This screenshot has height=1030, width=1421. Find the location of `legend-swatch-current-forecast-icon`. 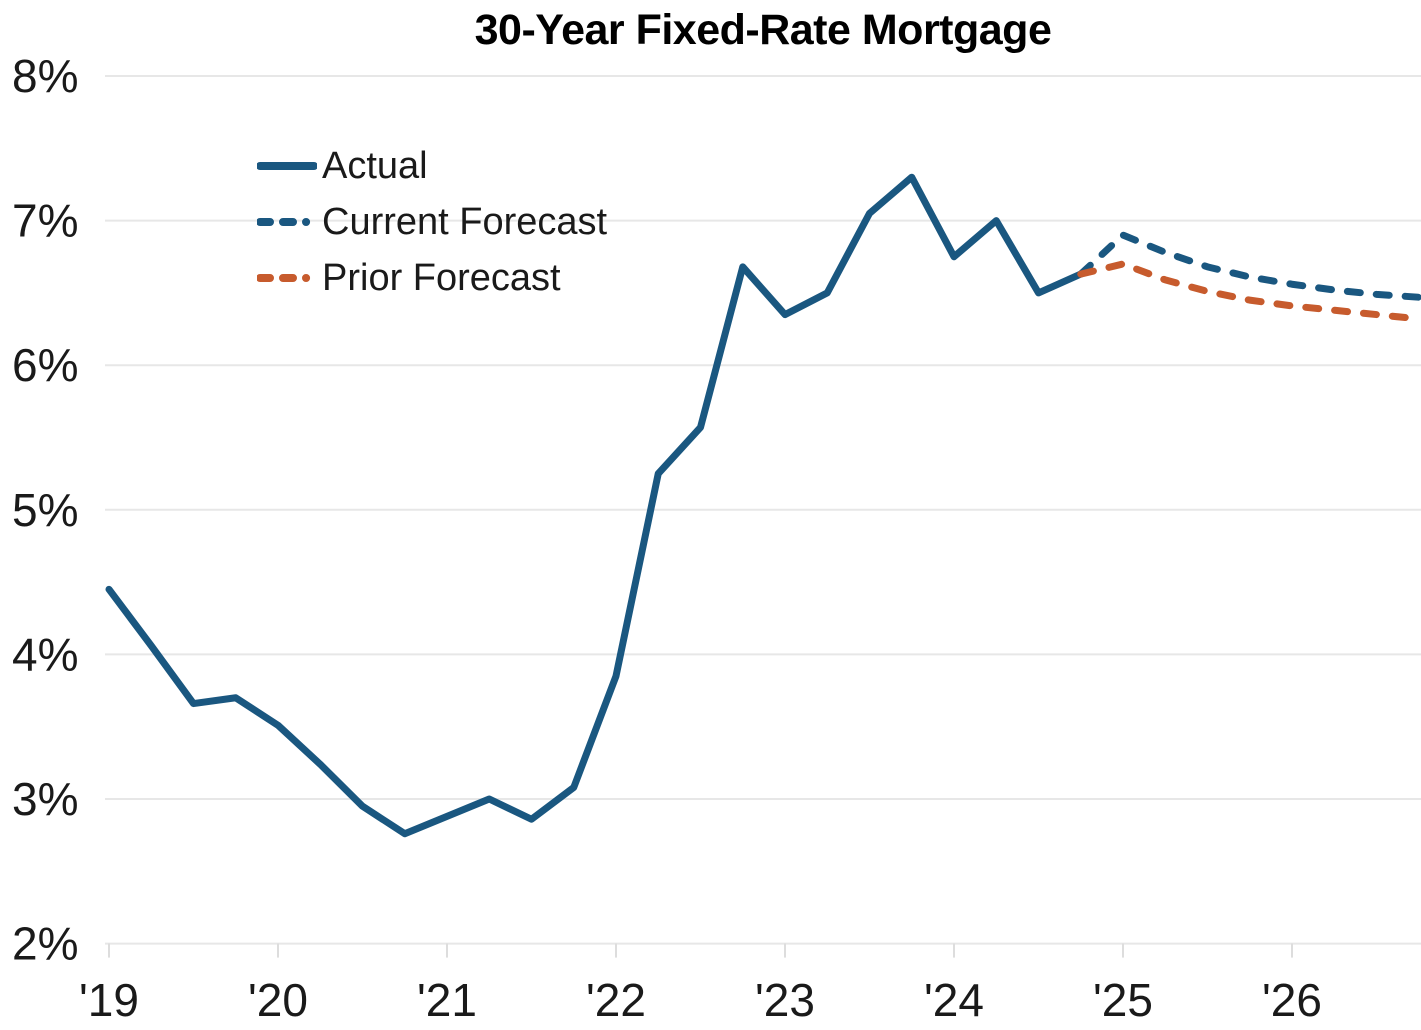

legend-swatch-current-forecast-icon is located at coordinates (287, 222).